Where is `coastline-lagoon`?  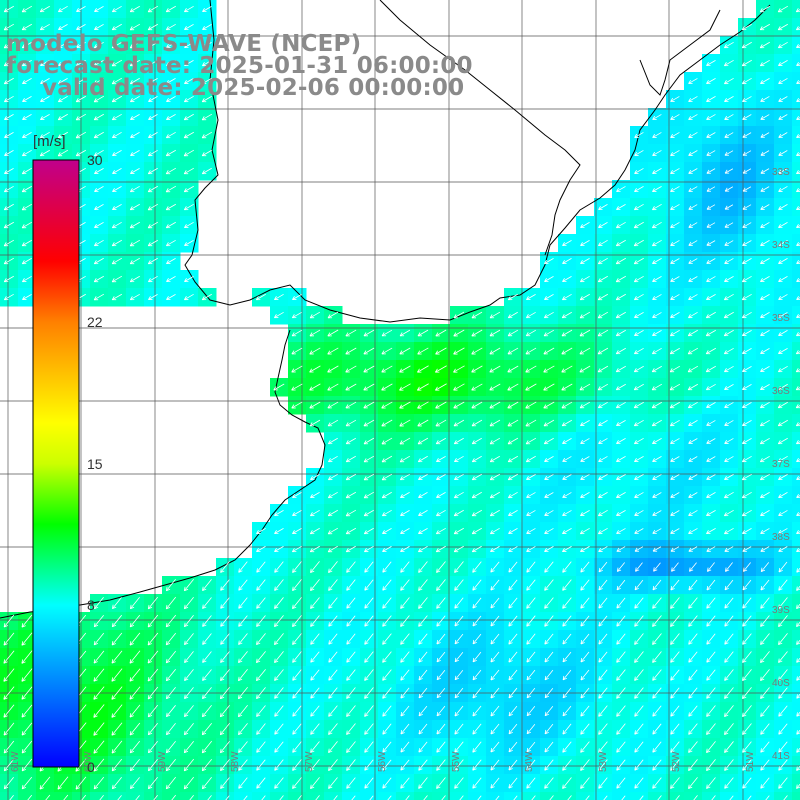 coastline-lagoon is located at coordinates (680, 52).